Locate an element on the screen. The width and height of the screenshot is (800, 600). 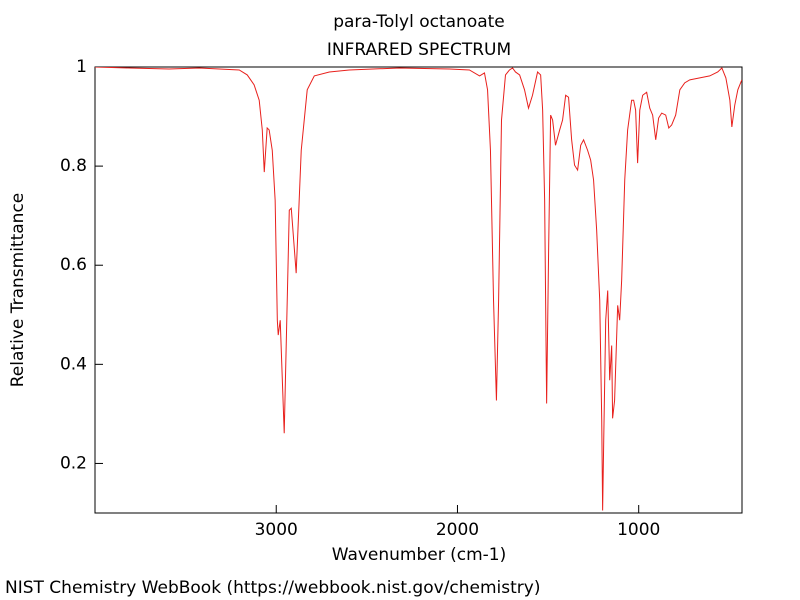
y-axis-label: Relative Transmittance is located at coordinates (18, 290).